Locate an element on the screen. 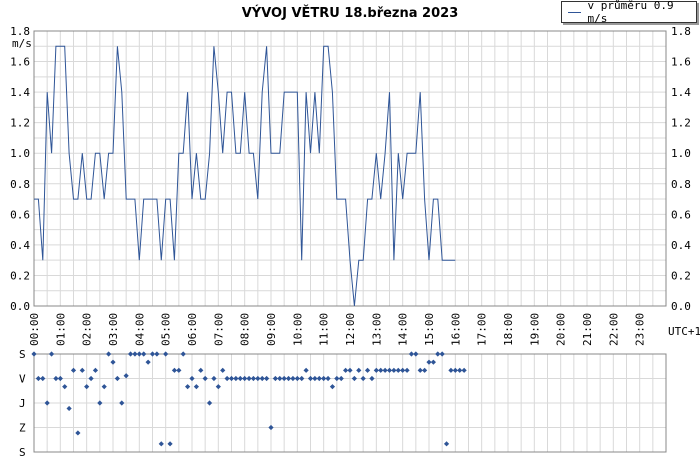  y-tick-label-left: 0.2 is located at coordinates (20, 275).